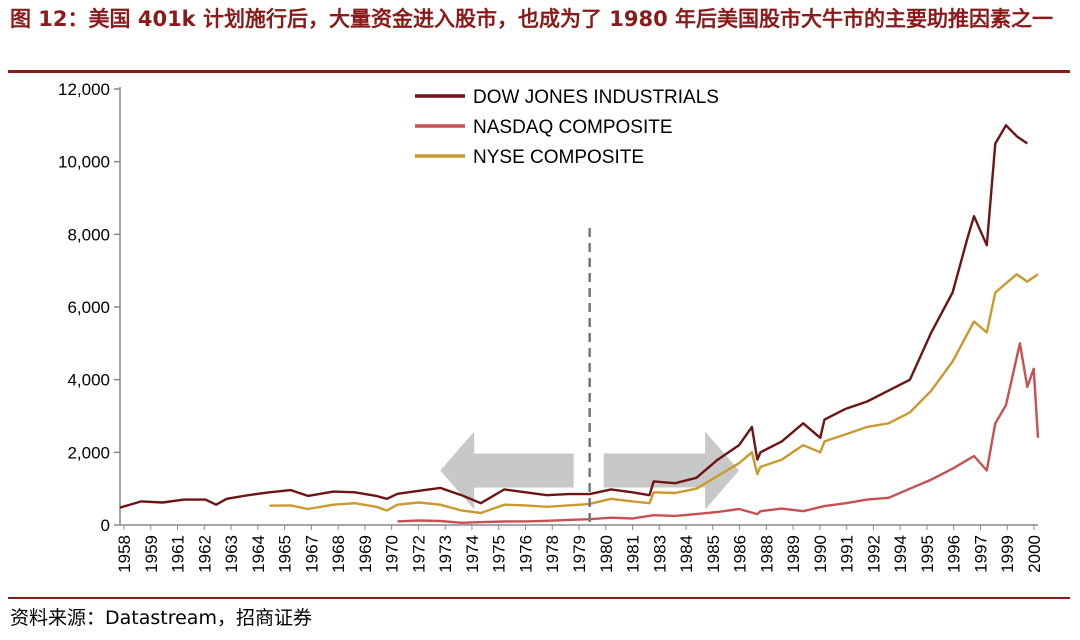 This screenshot has width=1080, height=640. Describe the element at coordinates (573, 127) in the screenshot. I see `legend-label: NASDAQ COMPOSITE` at that location.